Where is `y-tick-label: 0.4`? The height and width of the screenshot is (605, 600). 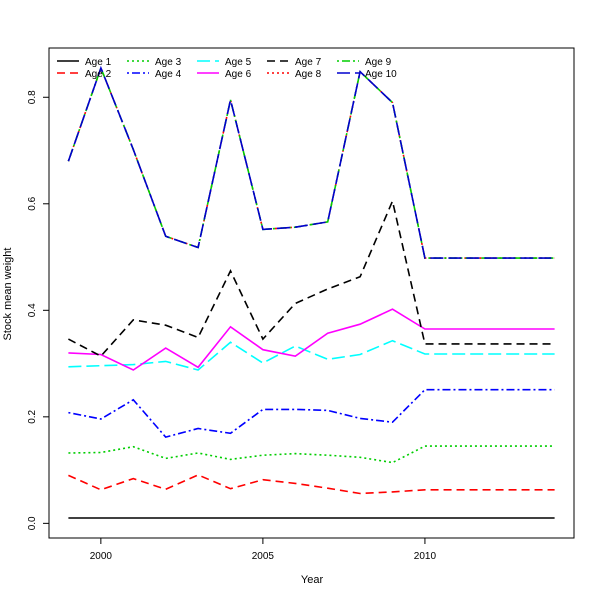
y-tick-label: 0.4 is located at coordinates (32, 310).